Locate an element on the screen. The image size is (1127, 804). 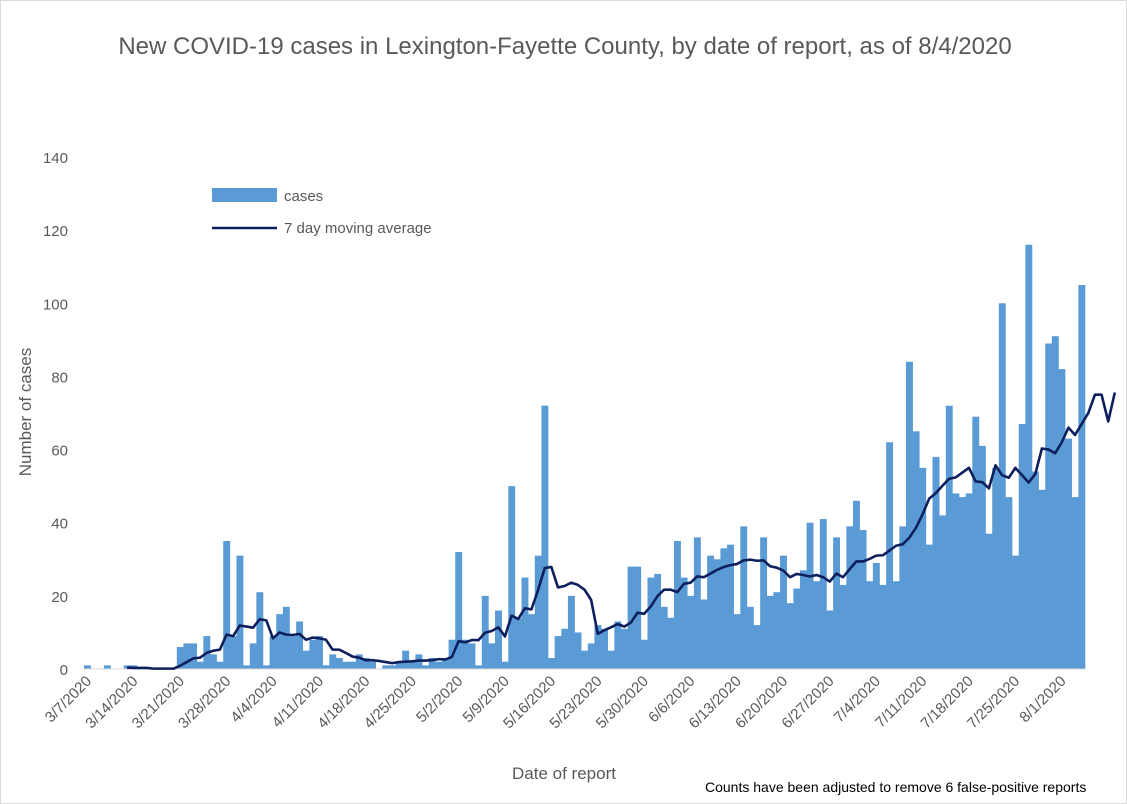
y-tick-label: 140 is located at coordinates (55, 158).